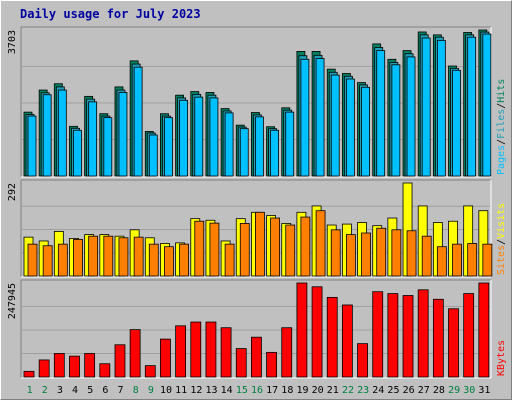 This screenshot has width=512, height=400. Describe the element at coordinates (196, 390) in the screenshot. I see `x-tick-label-12: 12` at that location.